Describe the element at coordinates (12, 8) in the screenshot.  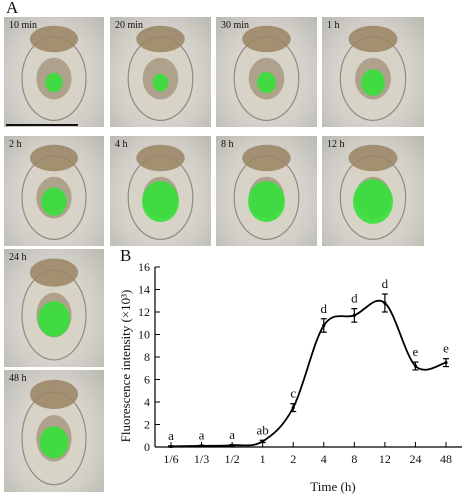
I see `panel-a-letter: A` at that location.